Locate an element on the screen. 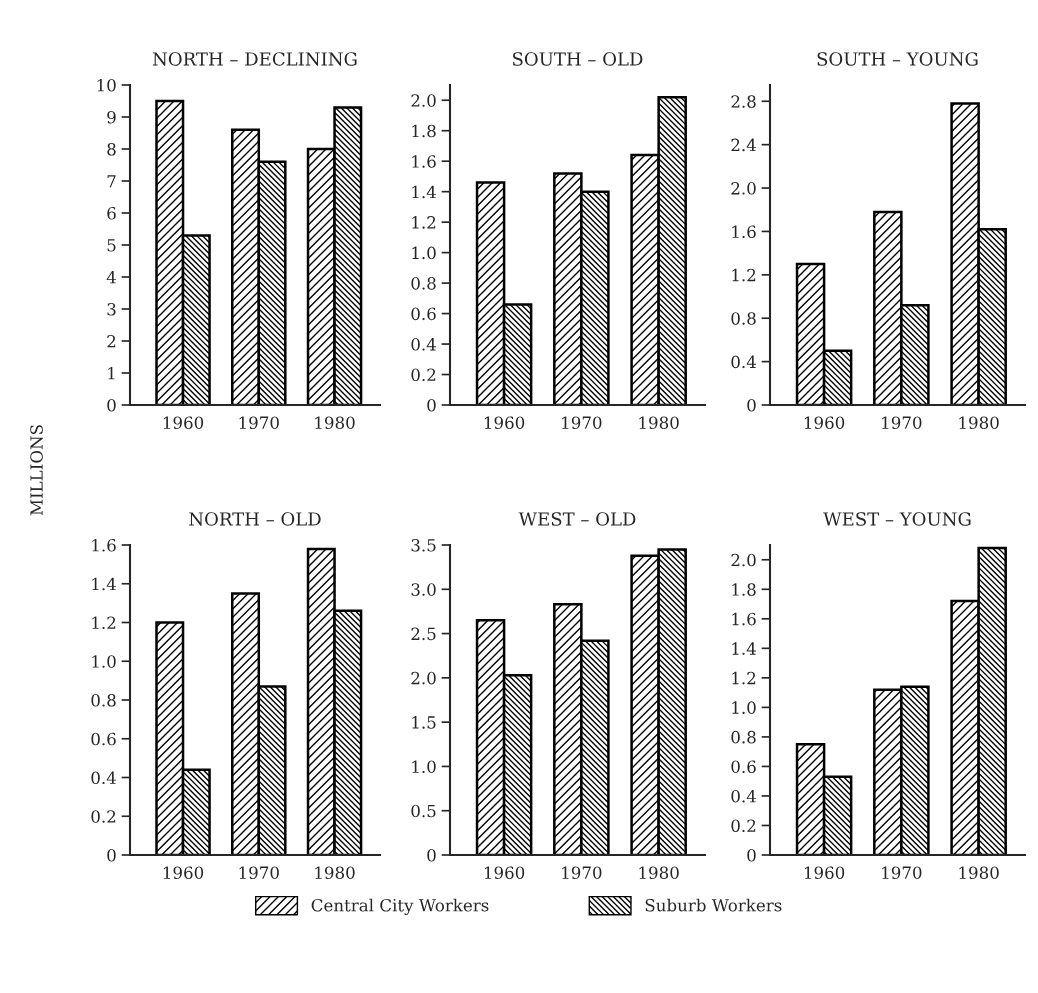 This screenshot has height=993, width=1038. y-tick-label: 2.4 is located at coordinates (743, 145).